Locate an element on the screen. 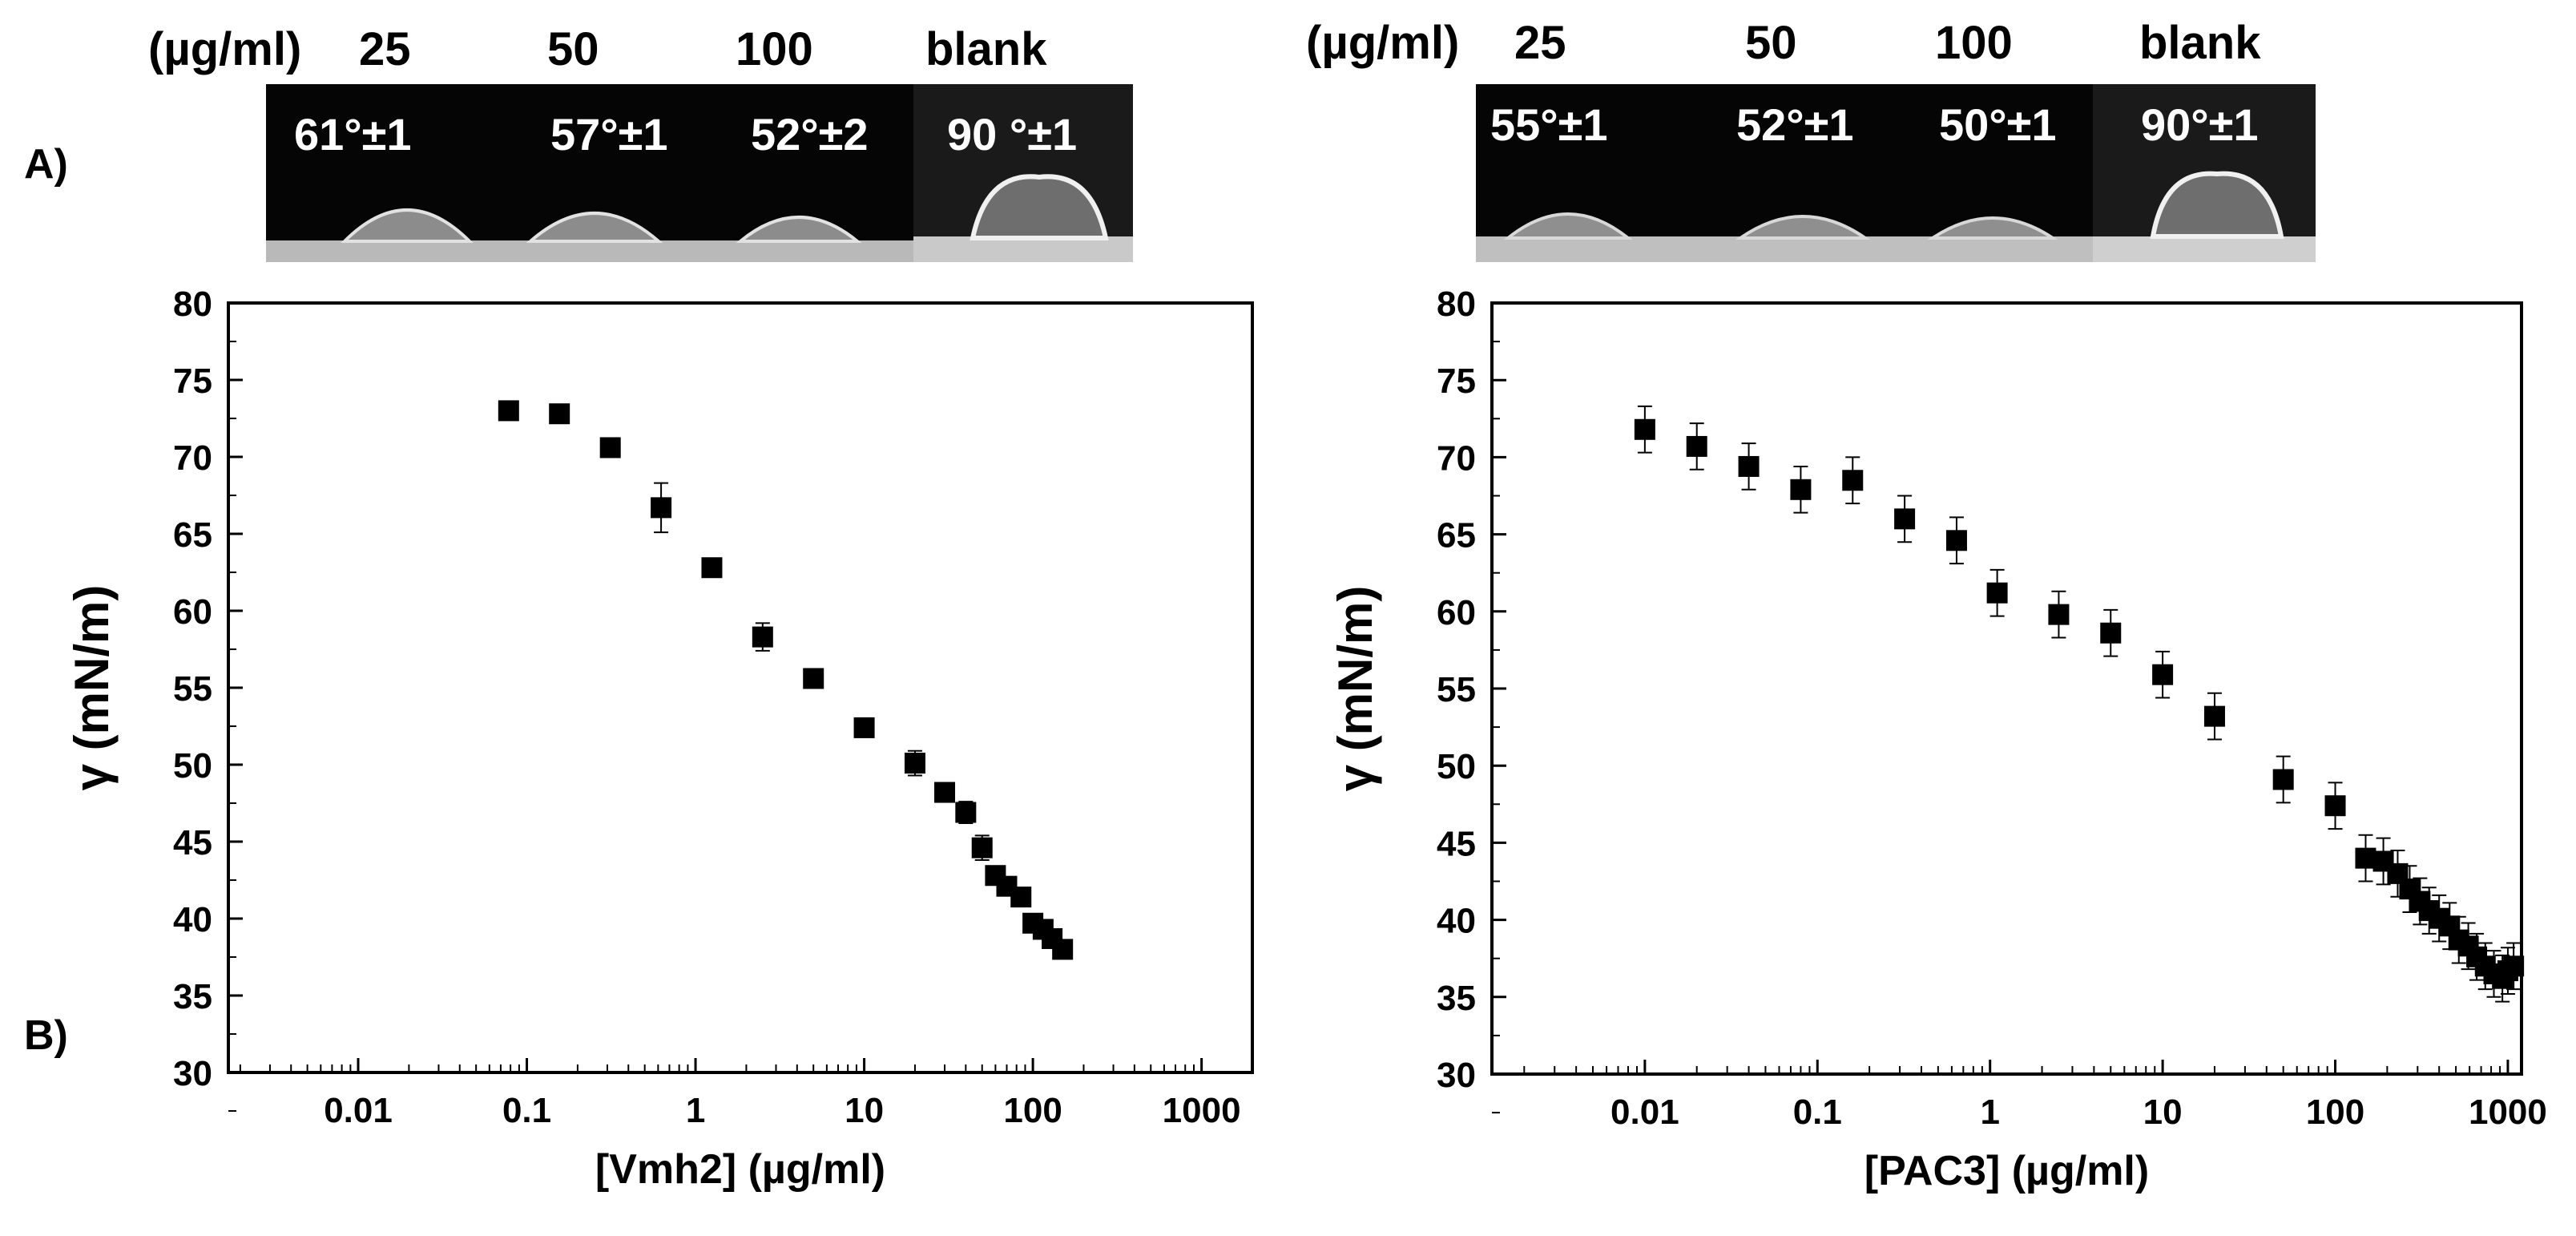 This screenshot has width=2576, height=1236. y-tick-label: 30 is located at coordinates (1456, 1075).